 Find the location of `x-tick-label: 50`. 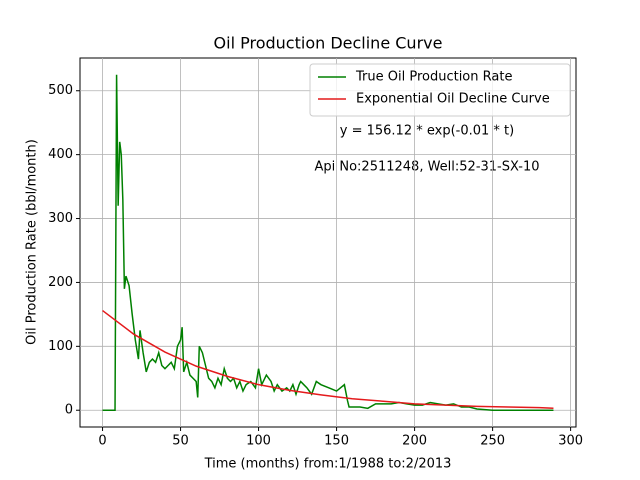

x-tick-label: 50 is located at coordinates (180, 441).